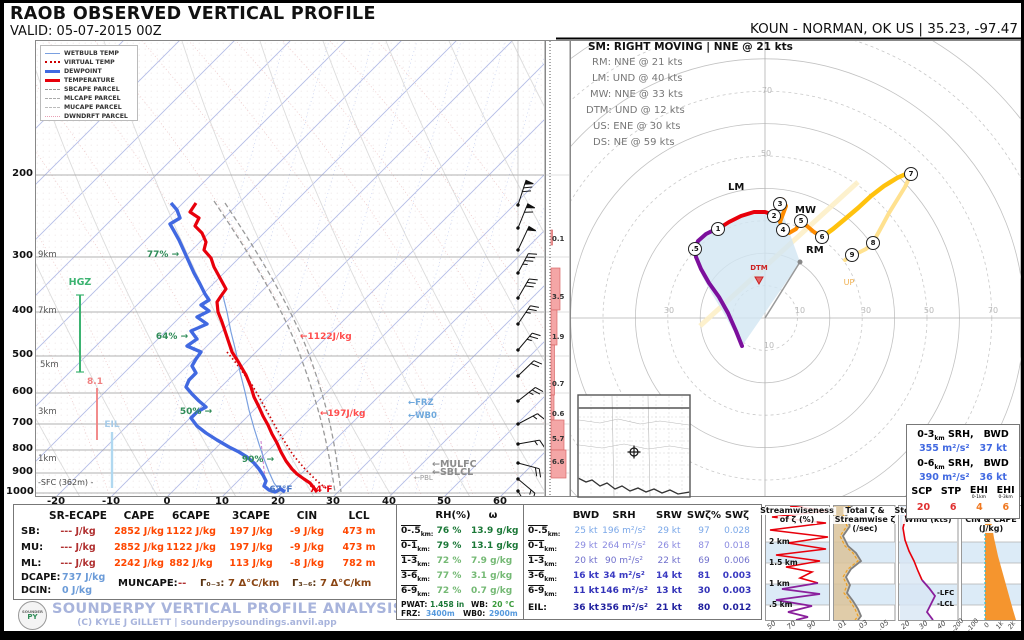 The image size is (1024, 640). I want to click on gamma03-value: 7 Δ°C/km, so click(254, 583).